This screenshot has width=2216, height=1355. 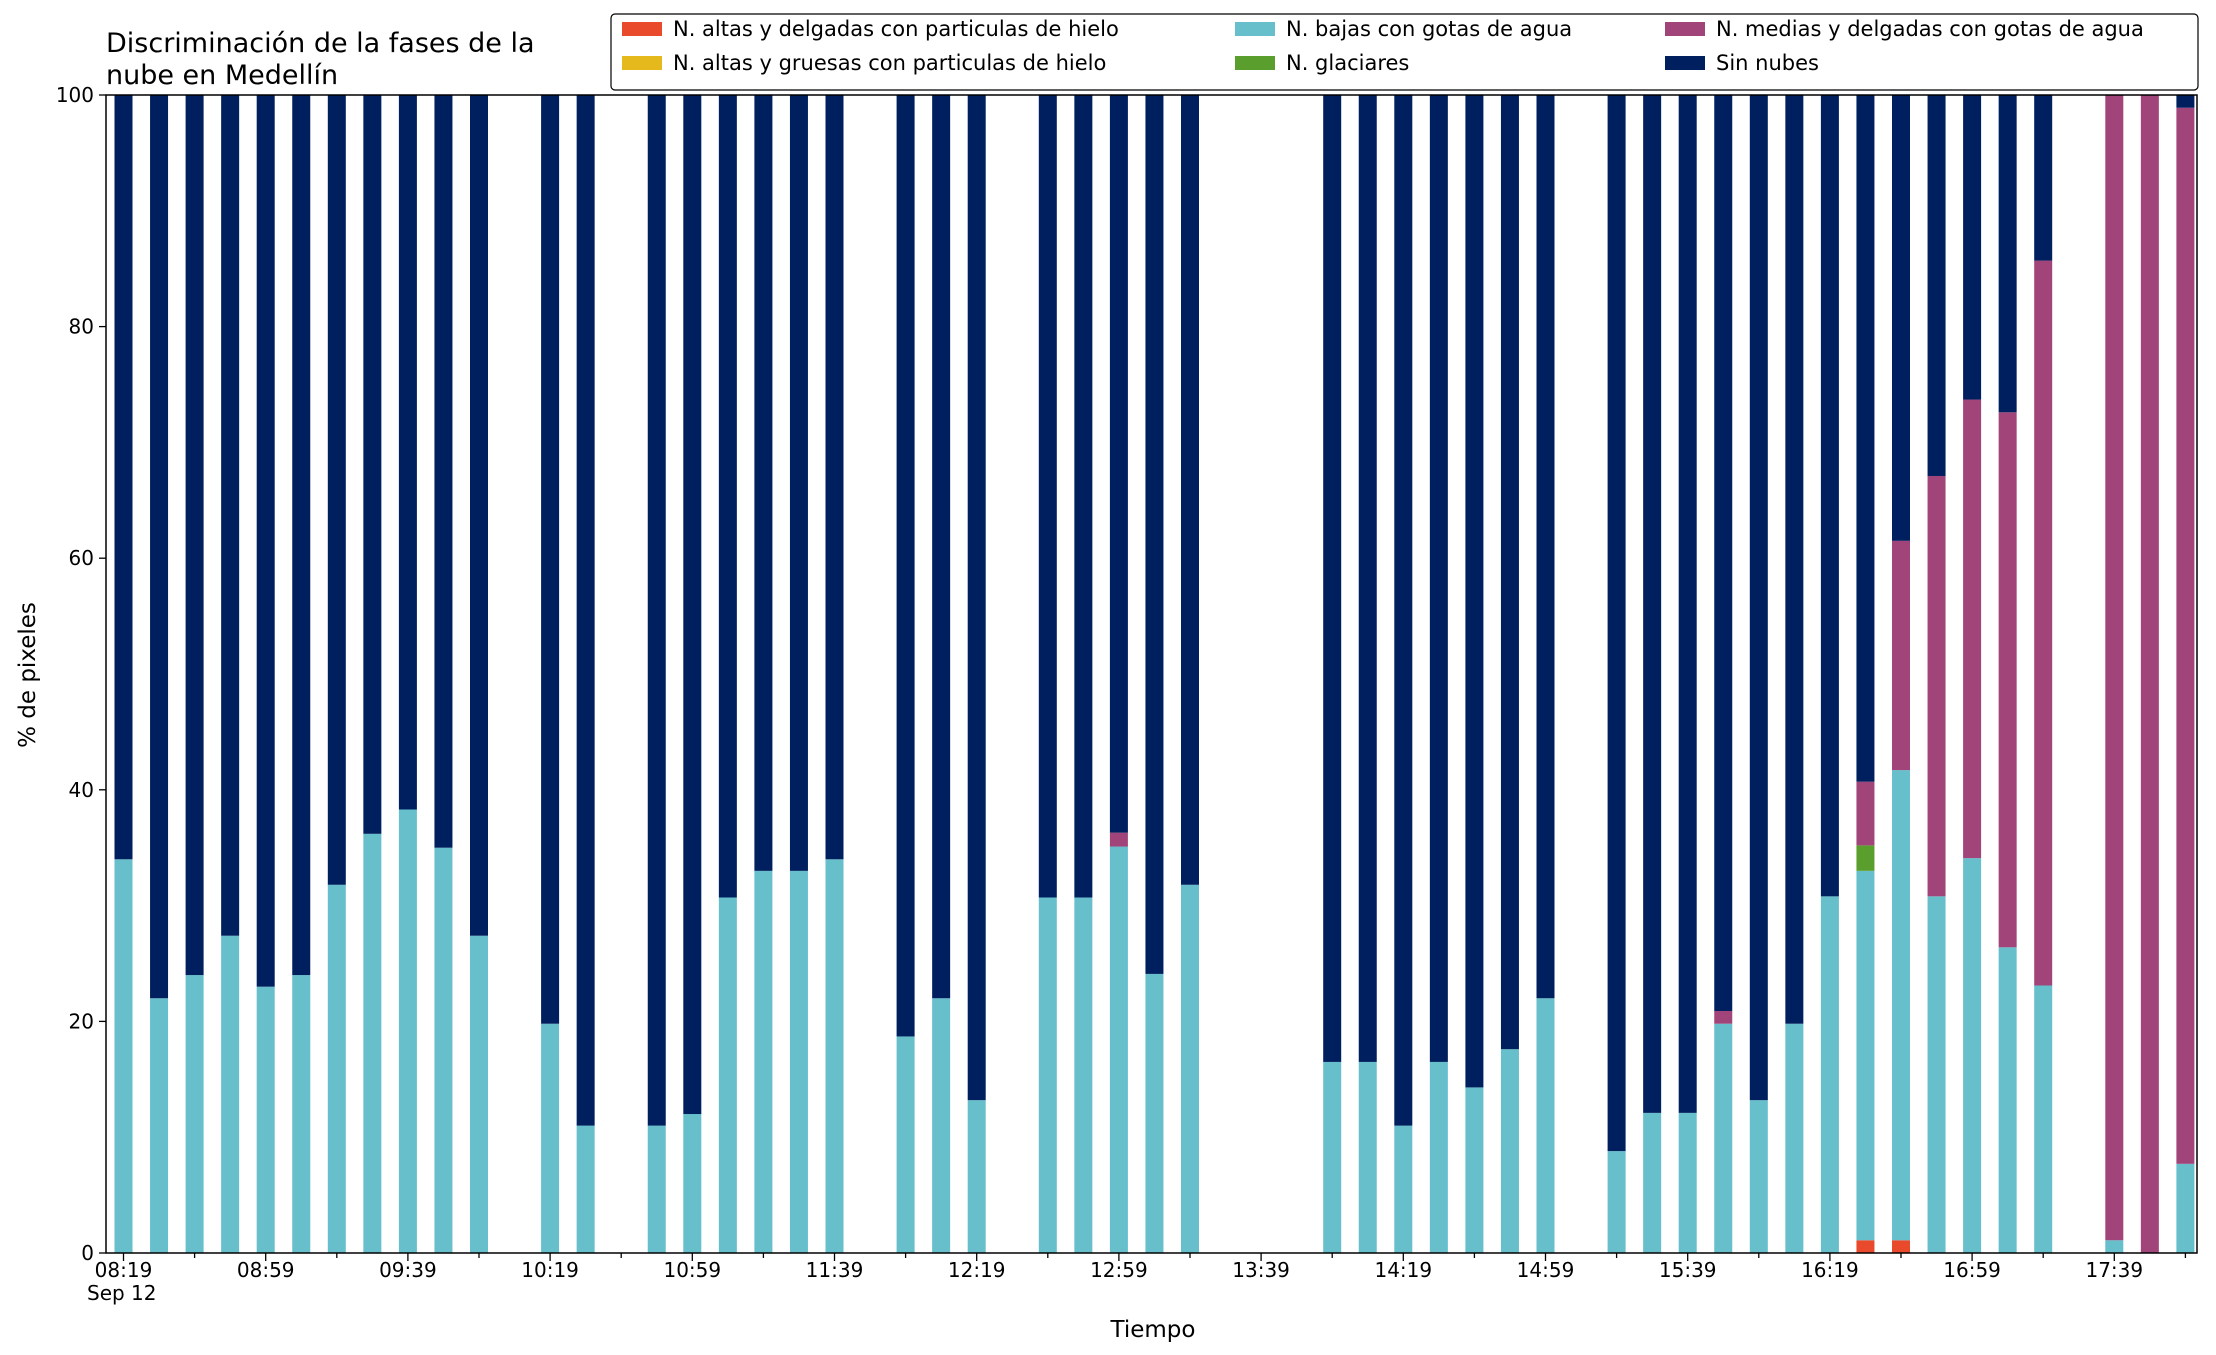 What do you see at coordinates (1930, 29) in the screenshot?
I see `legend-label: N. medias y delgadas con gotas de agua` at bounding box center [1930, 29].